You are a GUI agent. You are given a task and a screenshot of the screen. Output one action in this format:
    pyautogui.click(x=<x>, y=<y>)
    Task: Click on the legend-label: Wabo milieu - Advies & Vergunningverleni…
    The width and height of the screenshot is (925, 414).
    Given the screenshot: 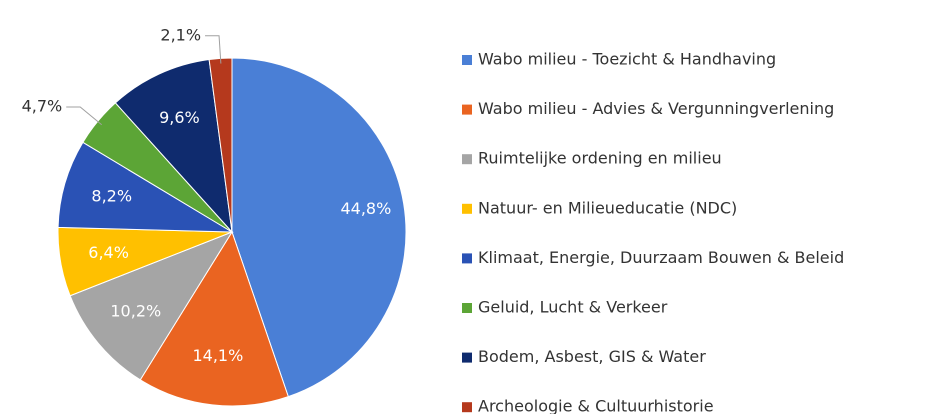 What is the action you would take?
    pyautogui.click(x=656, y=108)
    